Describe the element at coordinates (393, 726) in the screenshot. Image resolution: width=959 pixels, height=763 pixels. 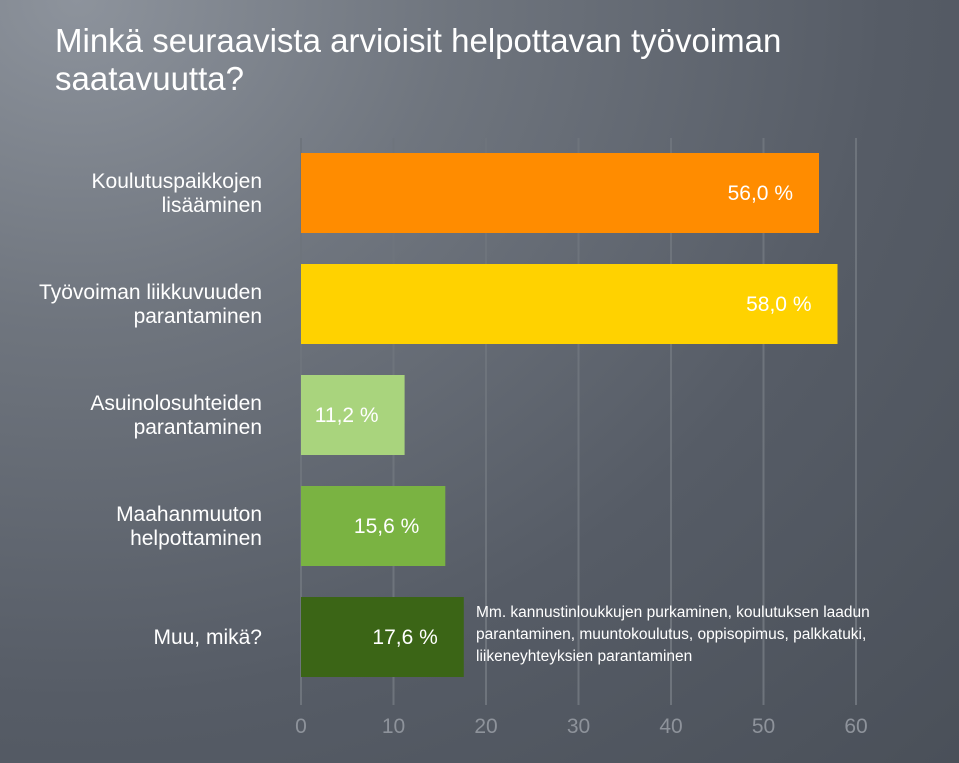
I see `x-tick-label: 10` at that location.